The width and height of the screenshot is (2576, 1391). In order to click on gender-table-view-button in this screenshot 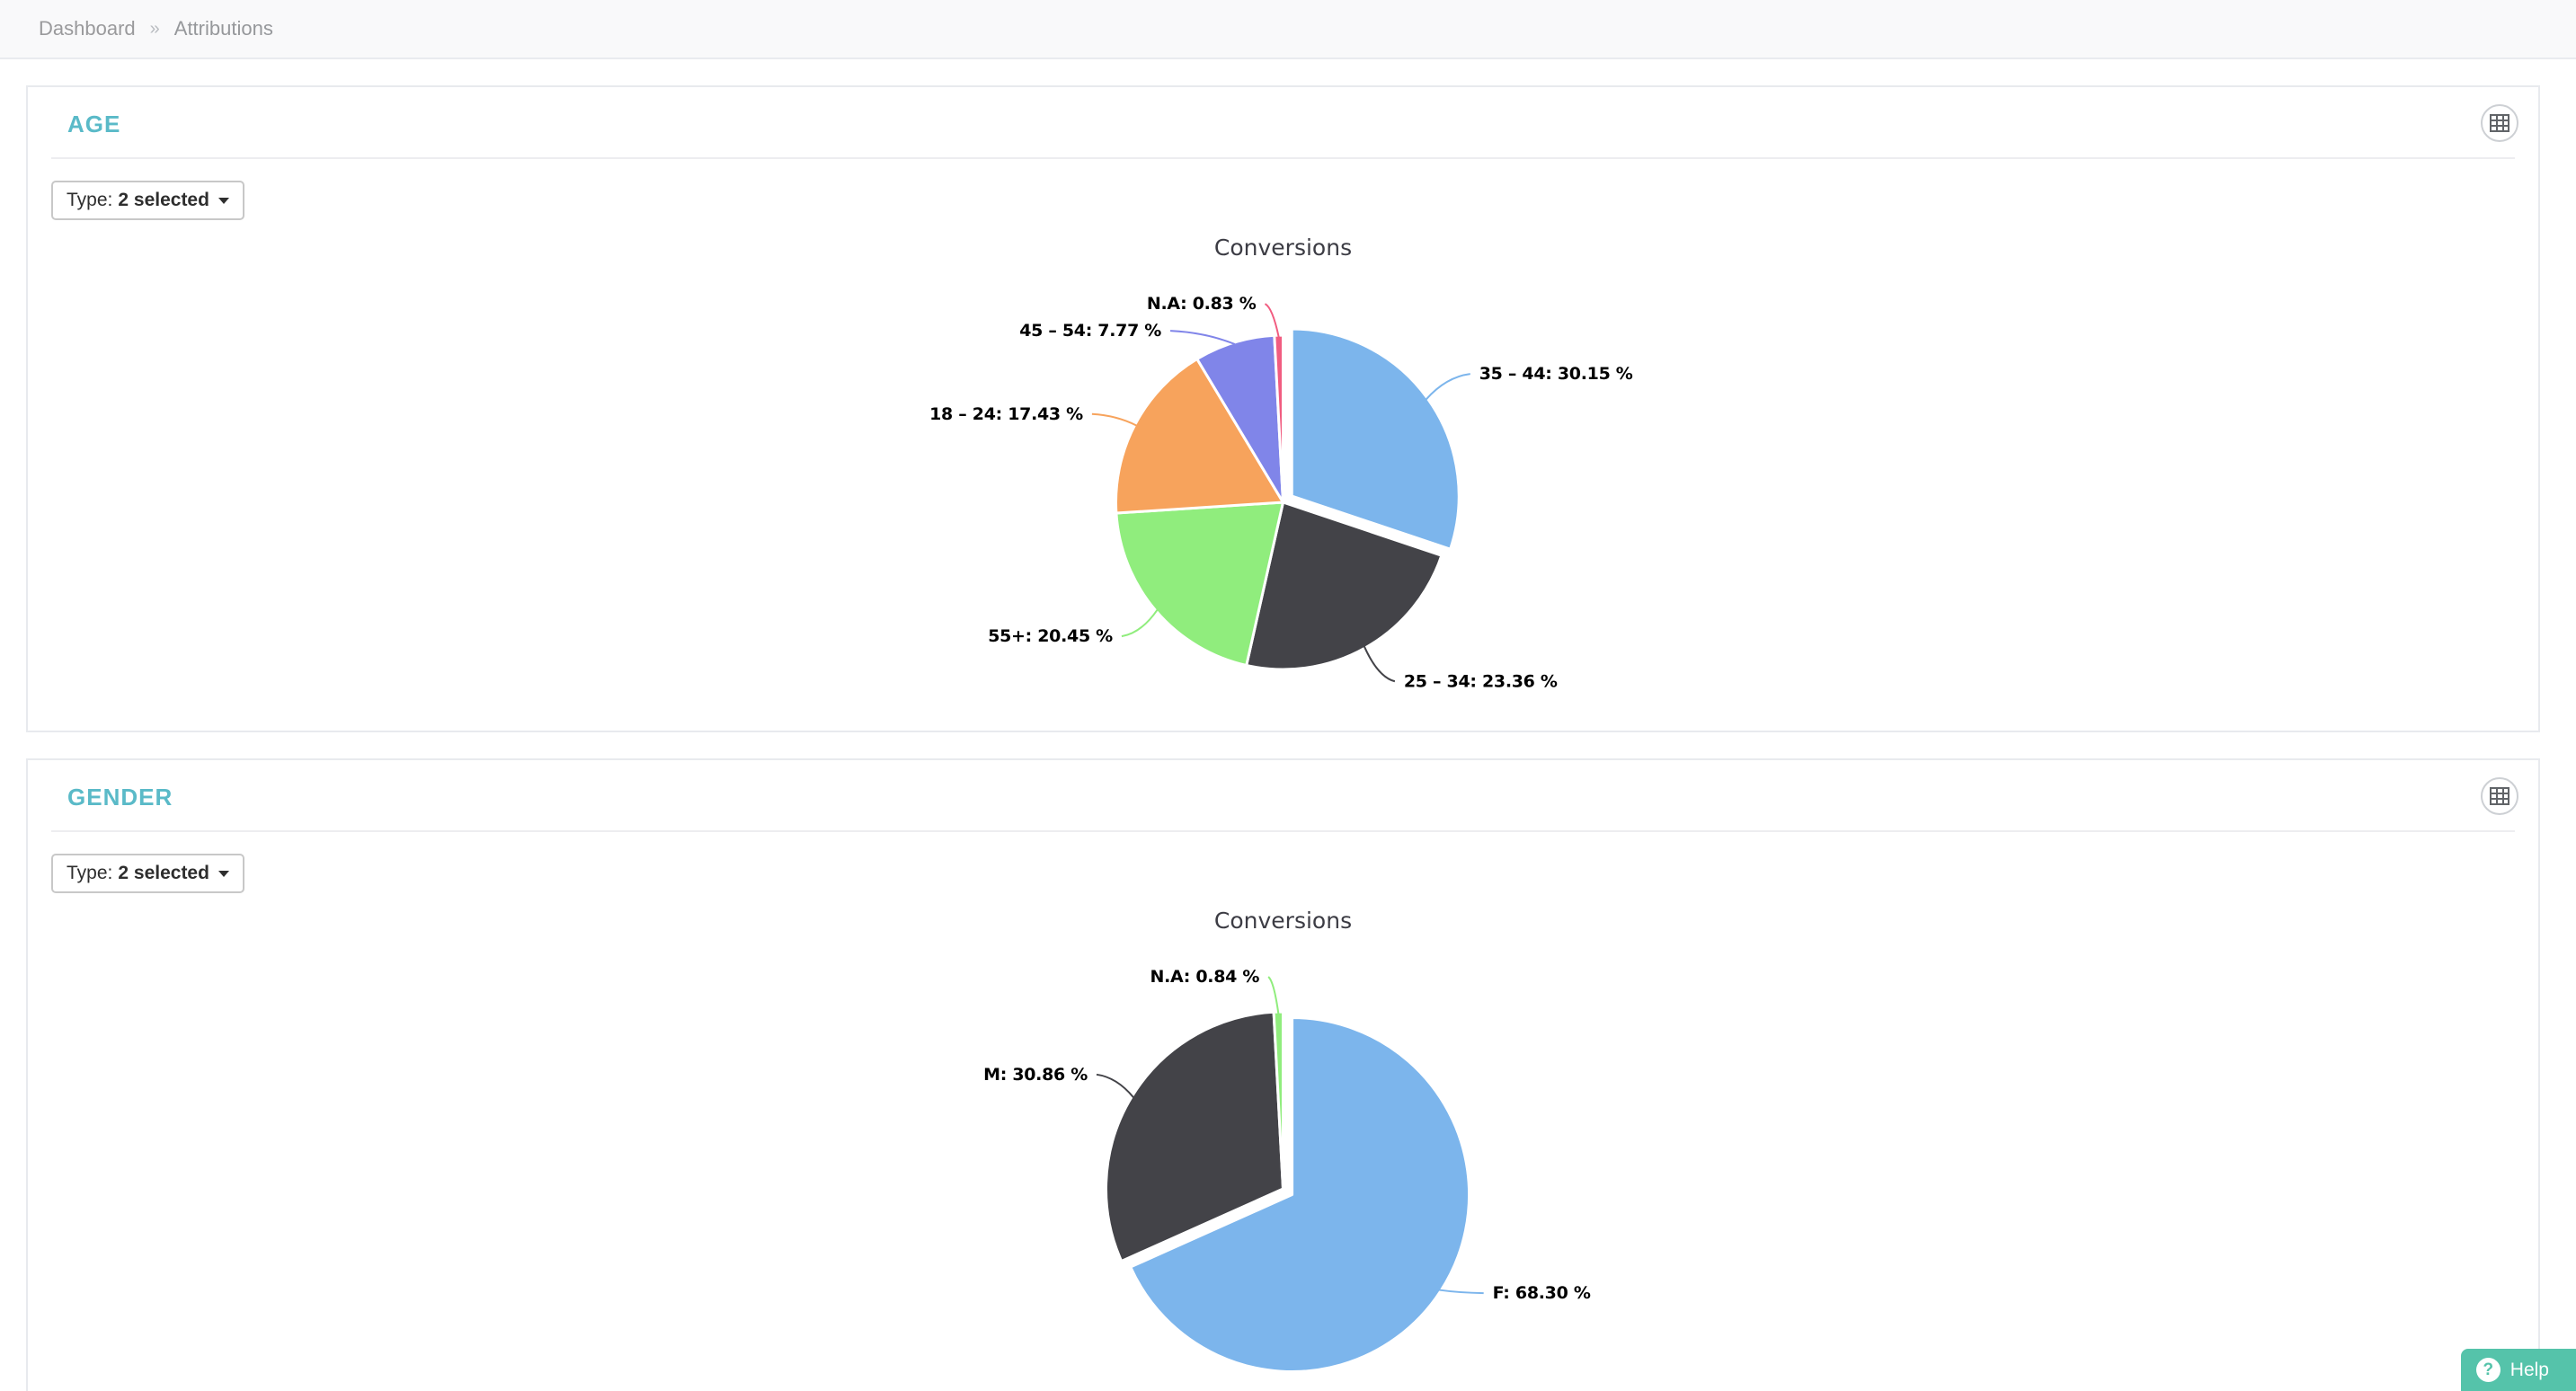, I will do `click(2499, 796)`.